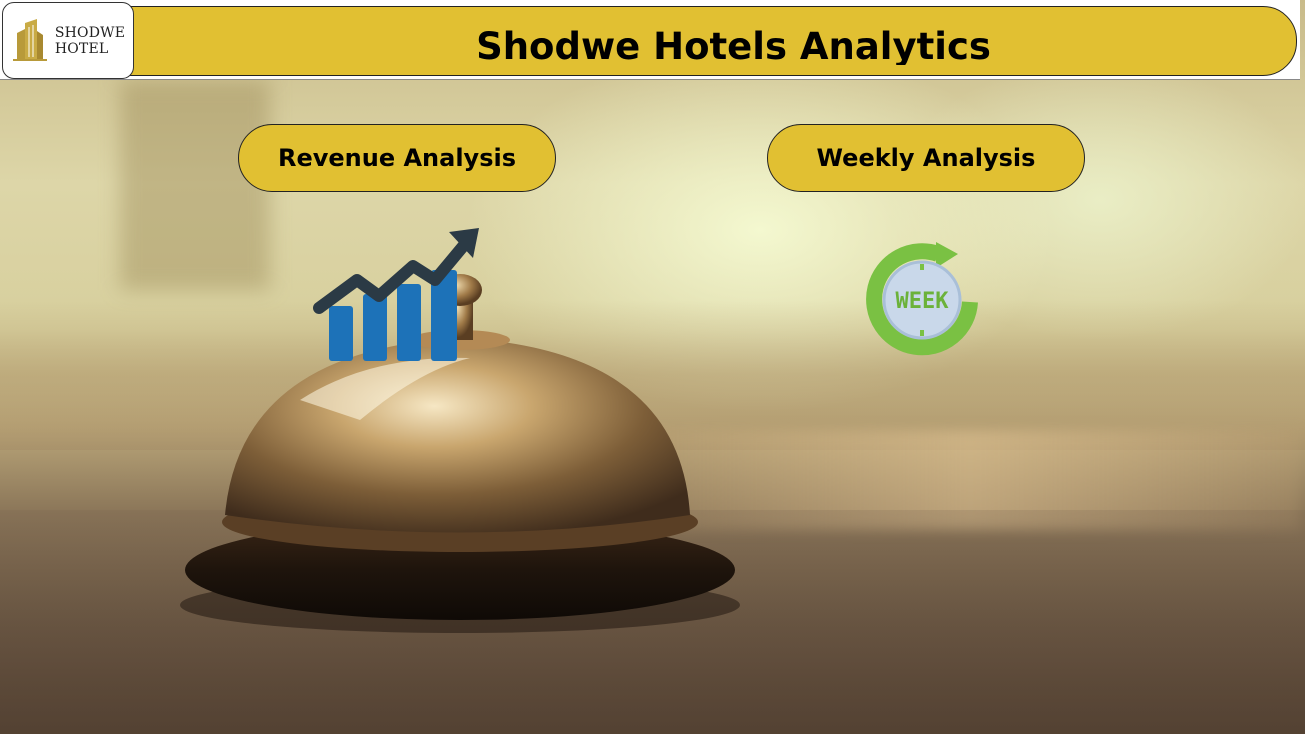 The width and height of the screenshot is (1305, 734). What do you see at coordinates (90, 32) in the screenshot?
I see `logo-line-1: SHODWE` at bounding box center [90, 32].